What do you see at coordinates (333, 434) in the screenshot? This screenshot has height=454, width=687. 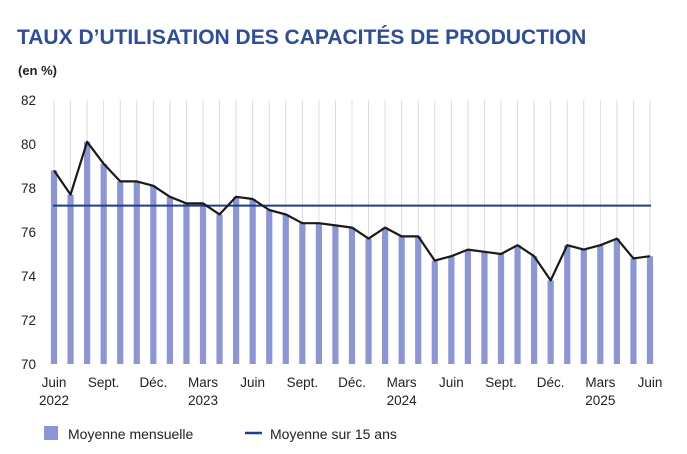 I see `legend-label-15y-average: Moyenne sur 15 ans` at bounding box center [333, 434].